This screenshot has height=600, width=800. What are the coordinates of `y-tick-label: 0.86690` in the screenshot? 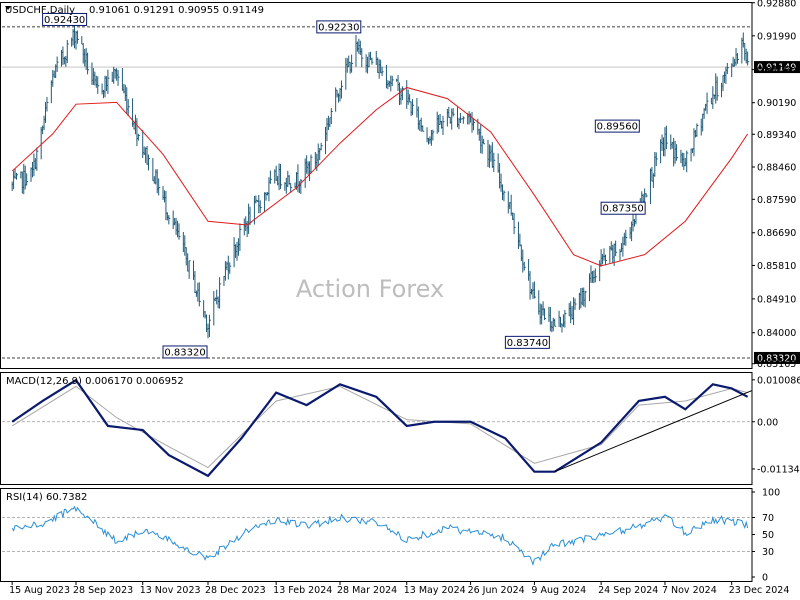 It's located at (776, 233).